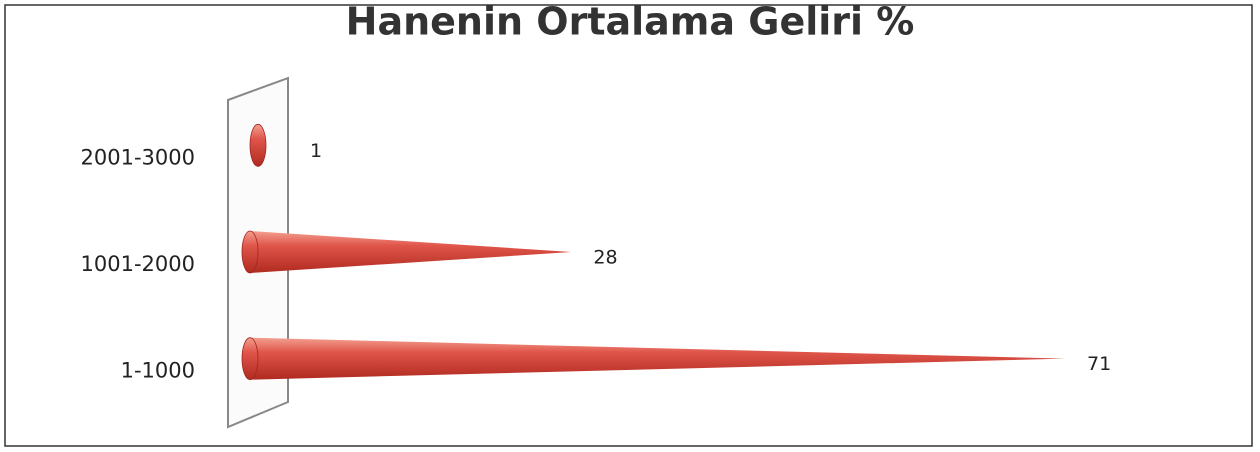  Describe the element at coordinates (1099, 364) in the screenshot. I see `value-label: 71` at that location.